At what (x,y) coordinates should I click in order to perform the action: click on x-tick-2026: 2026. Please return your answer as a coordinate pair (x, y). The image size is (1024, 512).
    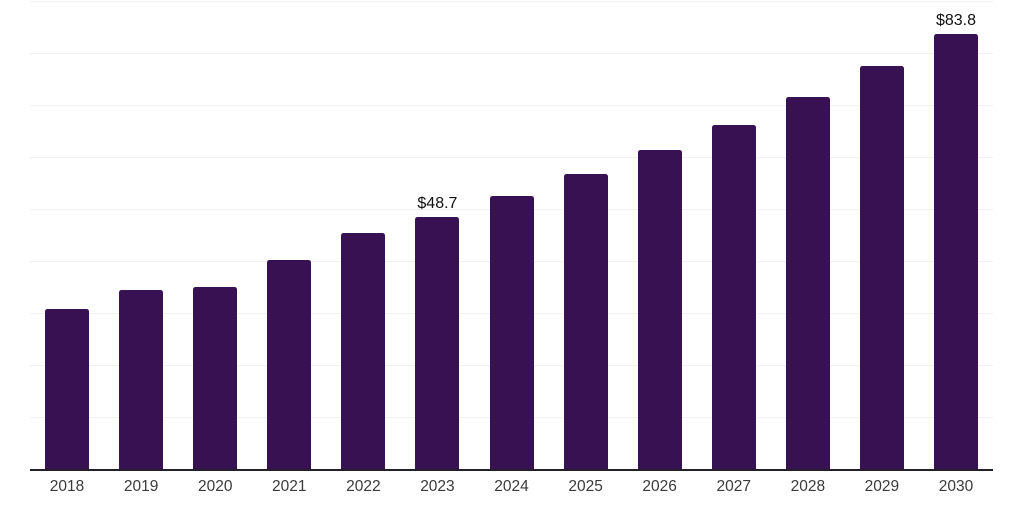
    Looking at the image, I should click on (659, 486).